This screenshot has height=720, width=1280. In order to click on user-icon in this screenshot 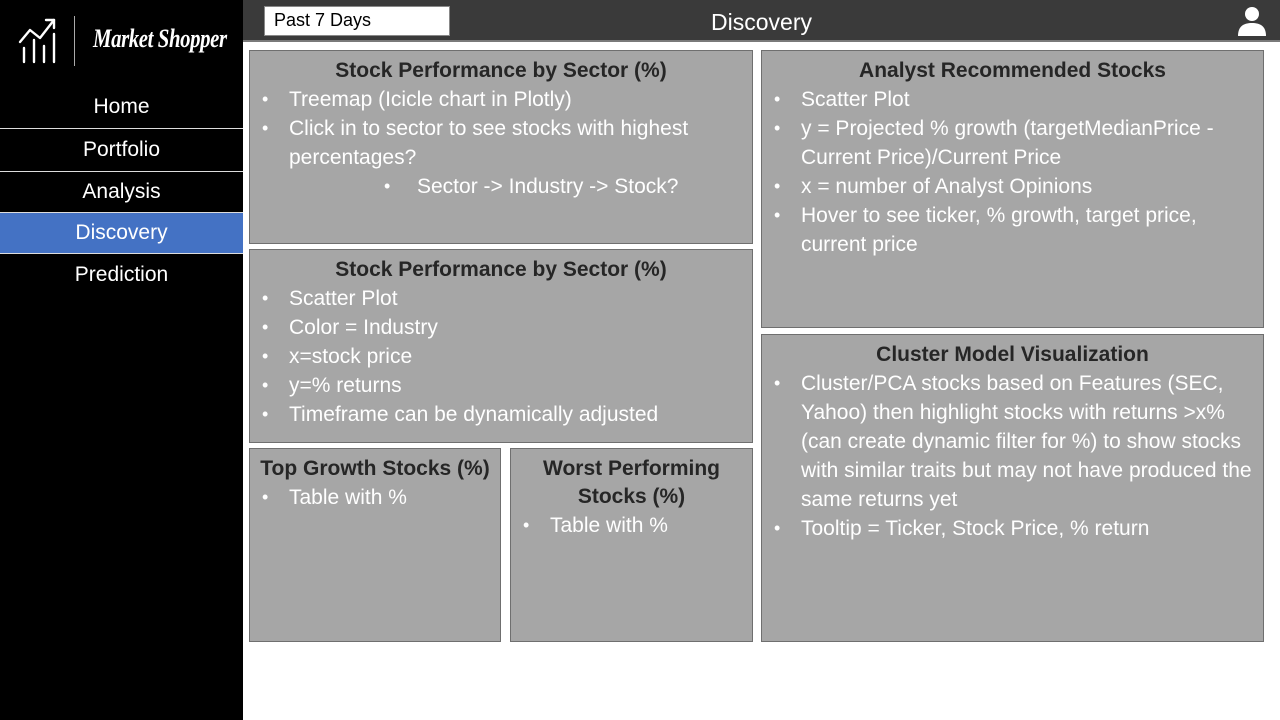, I will do `click(1252, 21)`.